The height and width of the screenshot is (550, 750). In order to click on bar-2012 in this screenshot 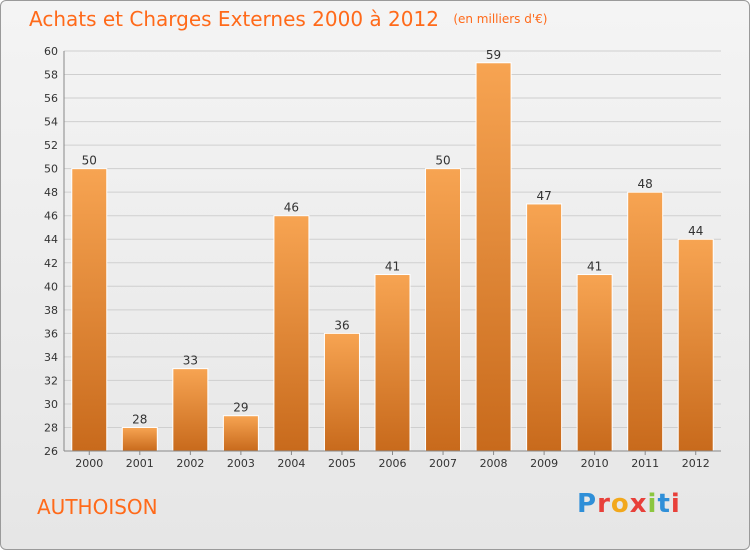, I will do `click(695, 345)`.